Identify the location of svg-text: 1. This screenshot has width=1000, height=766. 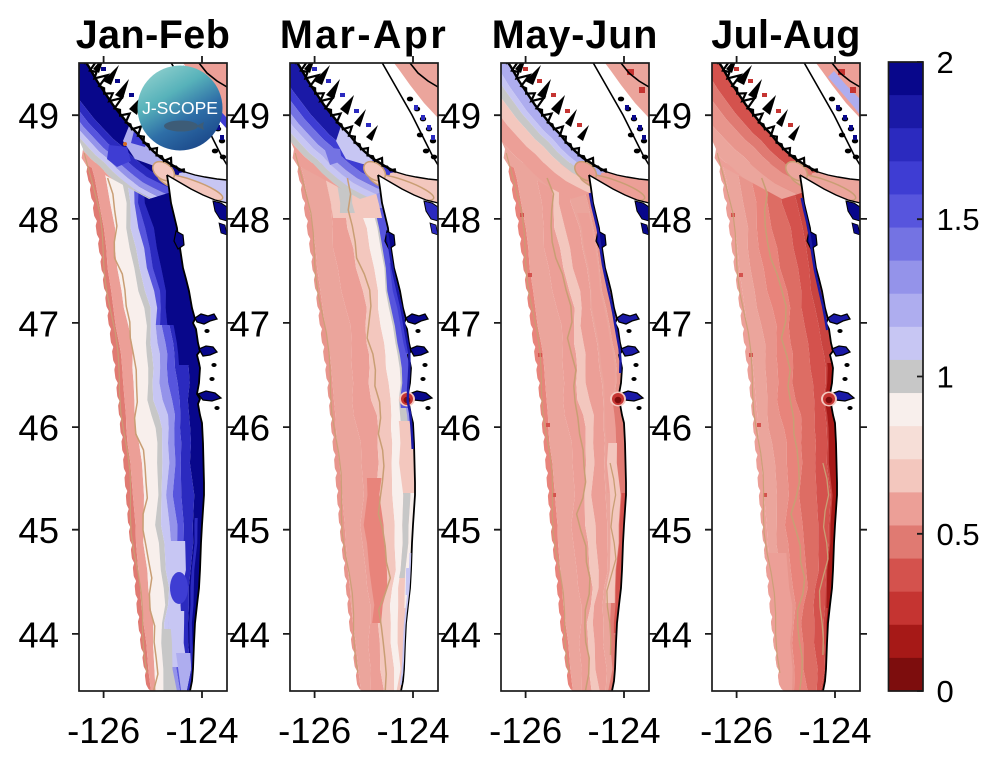
(945, 377).